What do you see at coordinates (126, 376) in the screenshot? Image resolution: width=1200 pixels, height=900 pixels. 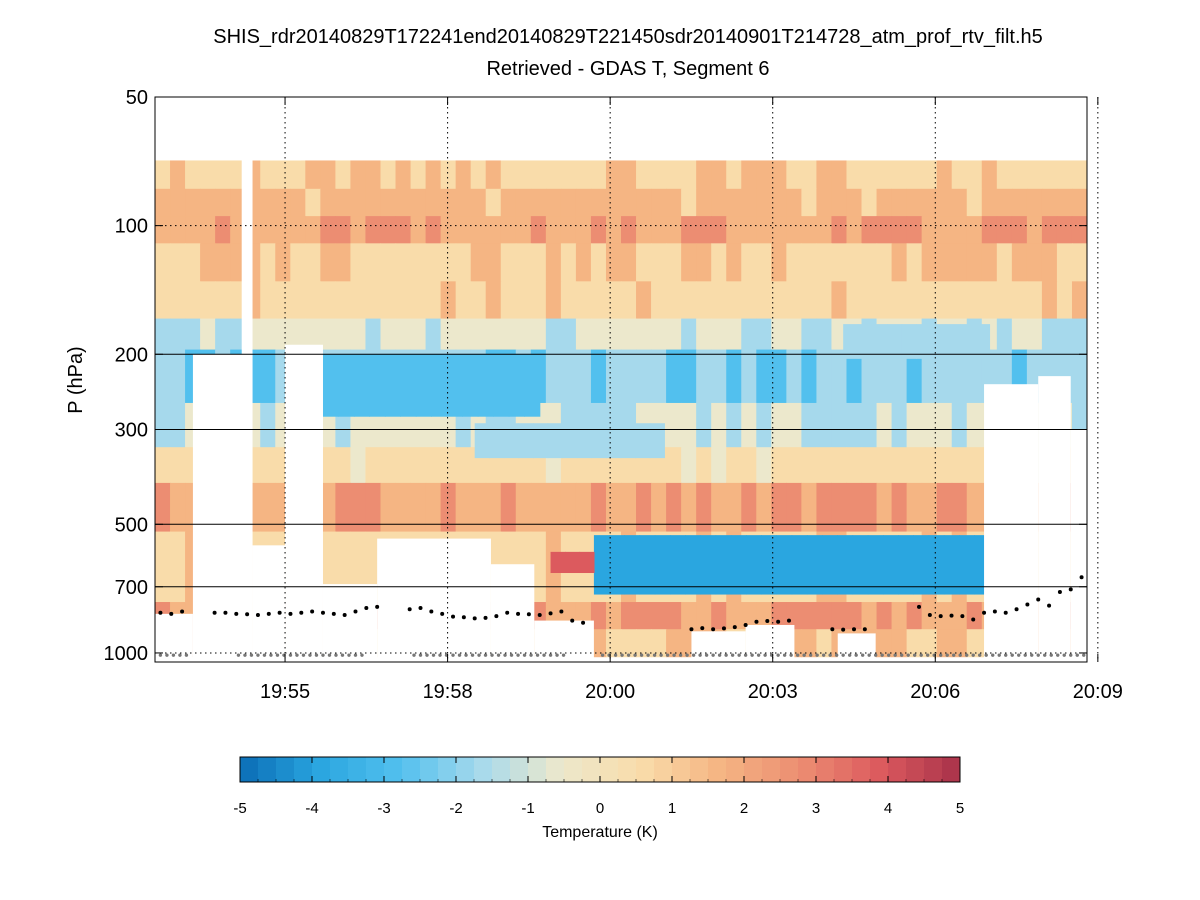 I see `y-tick-labels: 50 100 200 300 500 700 1000` at bounding box center [126, 376].